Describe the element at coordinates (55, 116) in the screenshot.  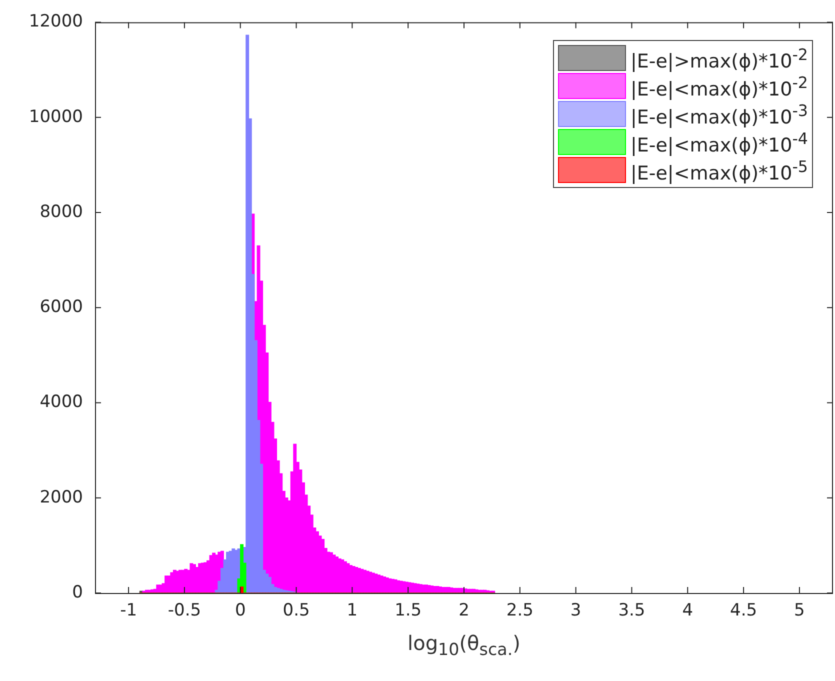
I see `y-tick-label: 10000` at that location.